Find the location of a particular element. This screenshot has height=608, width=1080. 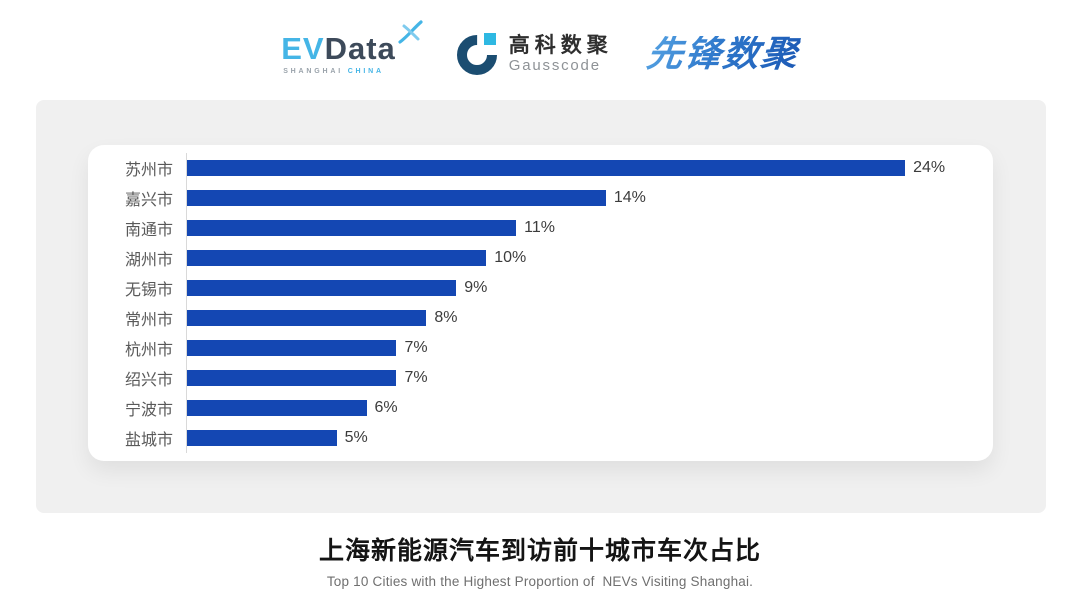

bar-category-label: 杭州市 is located at coordinates (148, 350).